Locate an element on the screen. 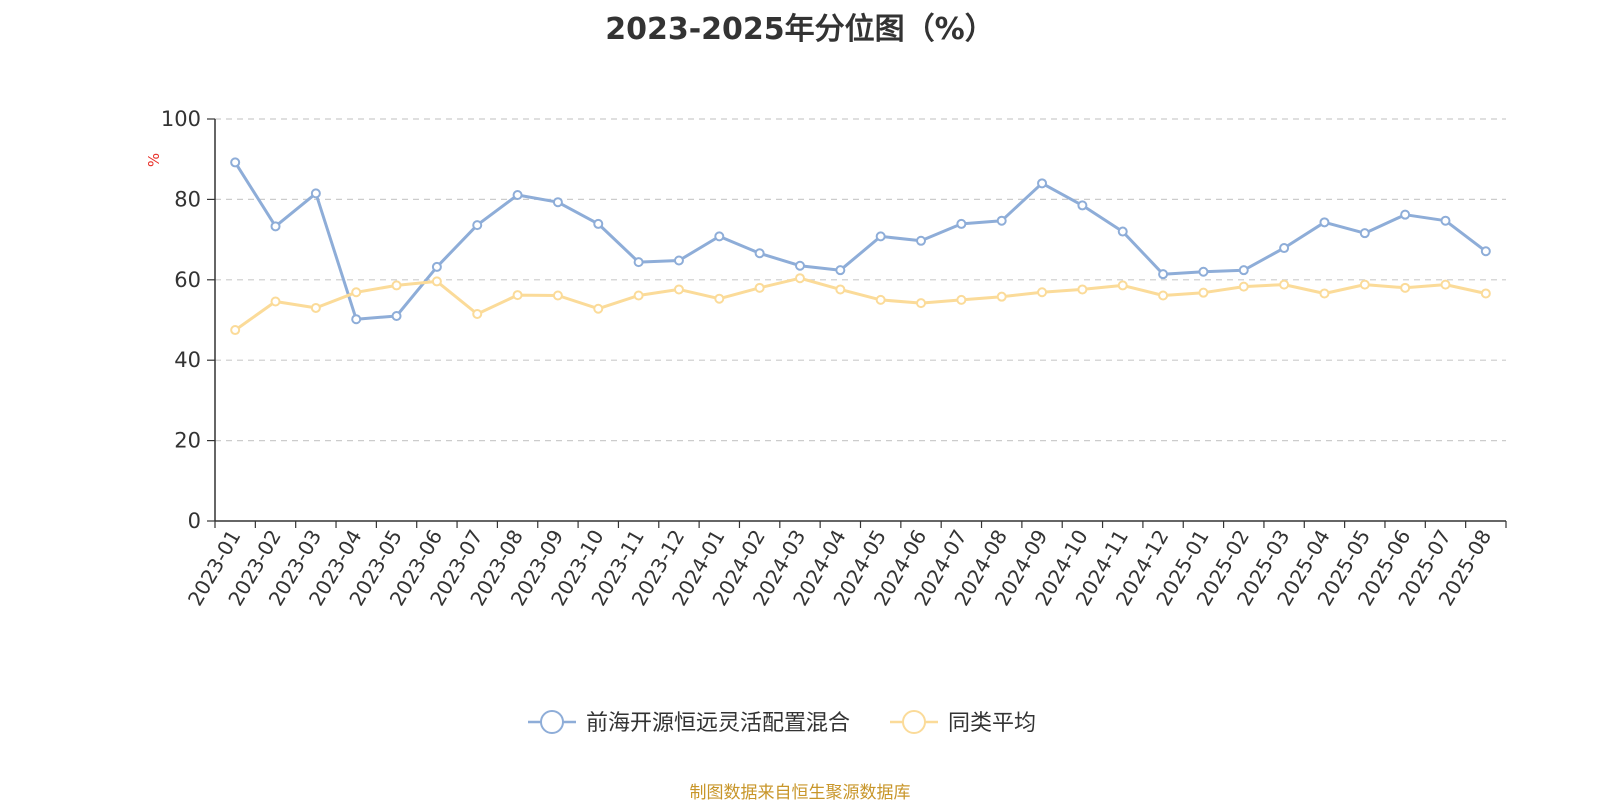 The image size is (1600, 803). y-tick-label: 100 is located at coordinates (181, 119).